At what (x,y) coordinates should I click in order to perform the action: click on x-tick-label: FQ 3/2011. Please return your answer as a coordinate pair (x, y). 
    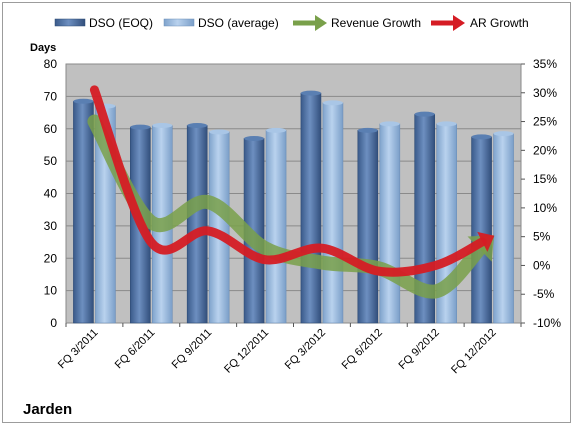
    Looking at the image, I should click on (78, 349).